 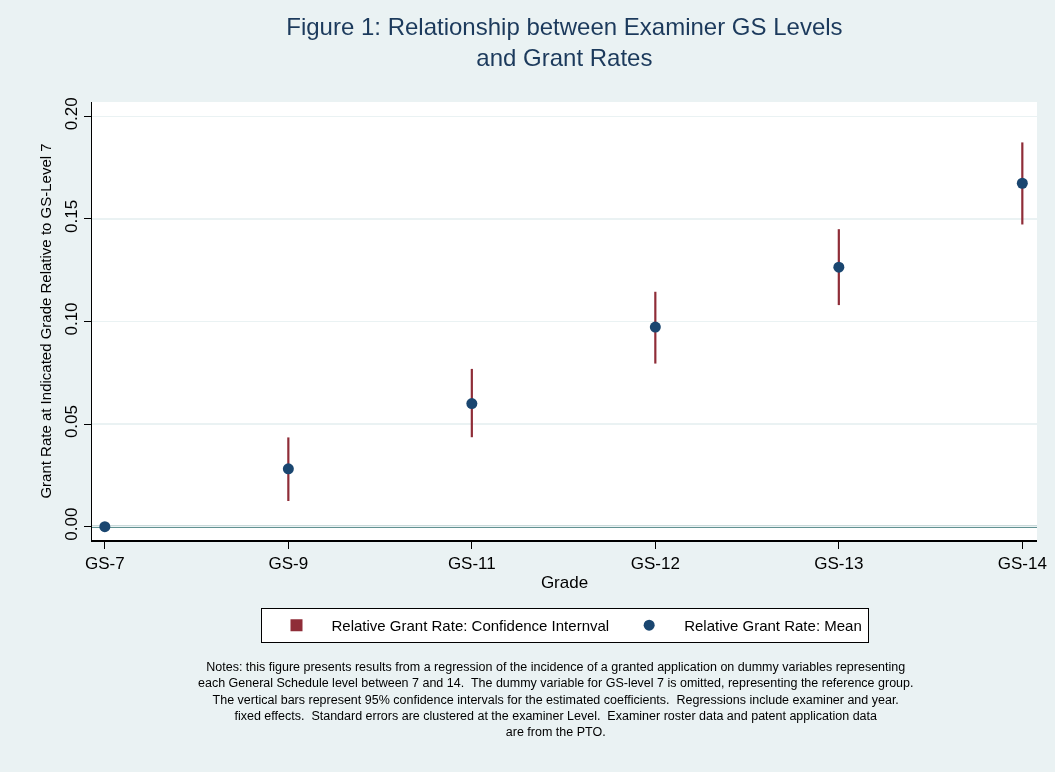 What do you see at coordinates (839, 563) in the screenshot?
I see `x-tick-label: GS-13` at bounding box center [839, 563].